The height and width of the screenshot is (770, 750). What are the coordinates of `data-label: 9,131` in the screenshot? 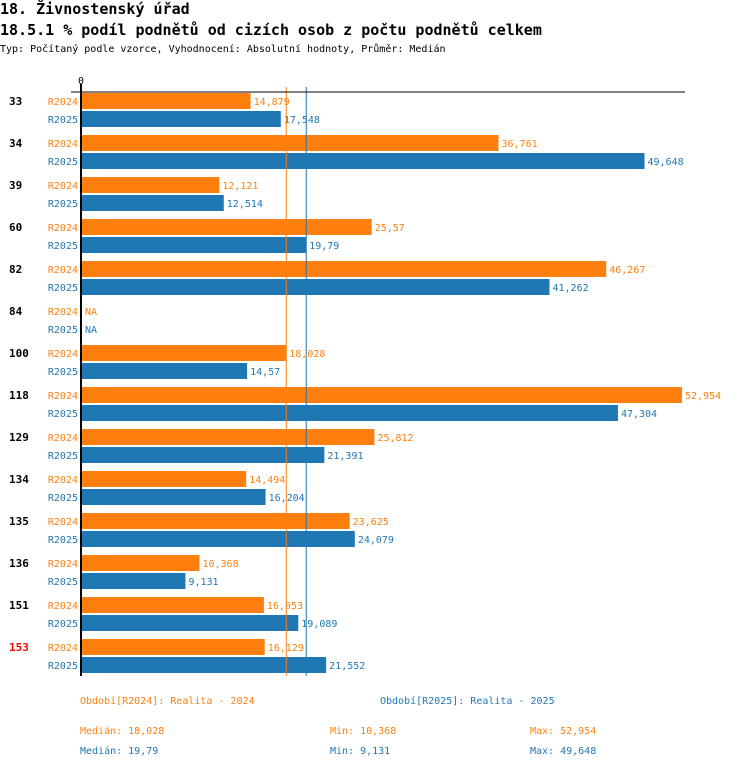 It's located at (203, 582).